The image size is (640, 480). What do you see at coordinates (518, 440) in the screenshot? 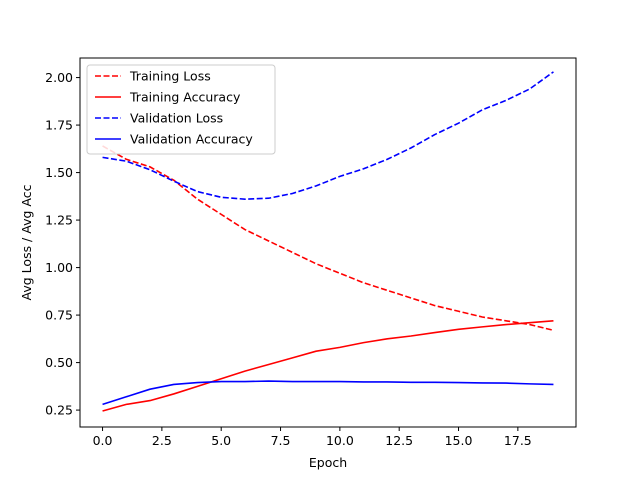
I see `x-tick-label: 17.5` at bounding box center [518, 440].